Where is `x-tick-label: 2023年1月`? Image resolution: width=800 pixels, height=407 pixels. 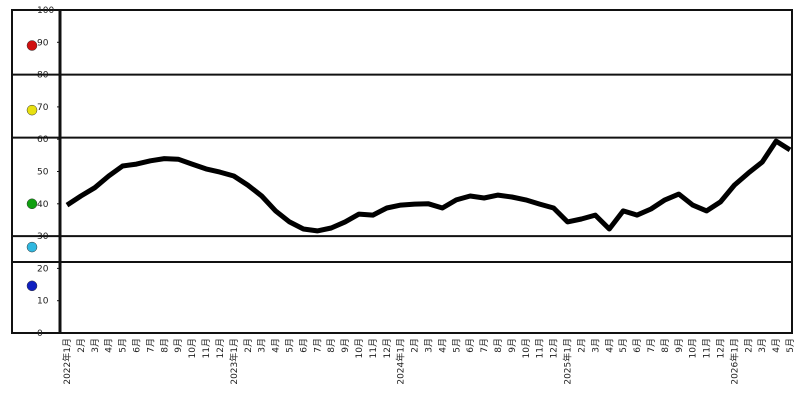
x-tick-label: 2023年1月 is located at coordinates (234, 361).